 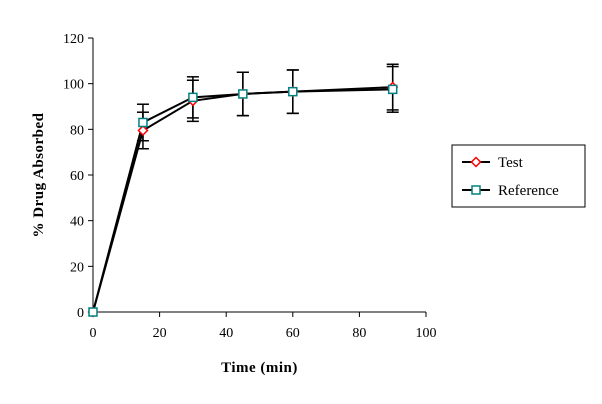 What do you see at coordinates (511, 163) in the screenshot?
I see `legend-label: Test` at bounding box center [511, 163].